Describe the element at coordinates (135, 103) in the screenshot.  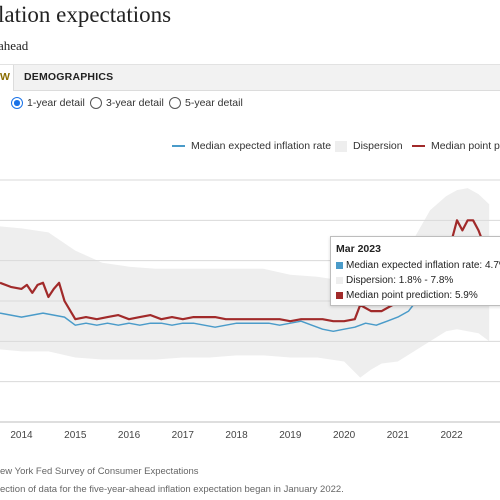
I see `radio-3-year-label: 3-year detail` at that location.